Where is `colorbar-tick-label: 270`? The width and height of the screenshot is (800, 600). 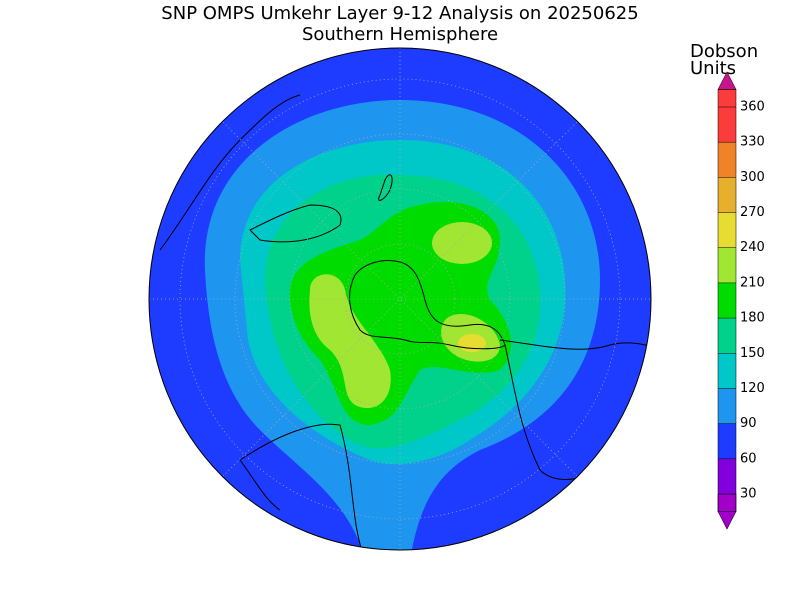 colorbar-tick-label: 270 is located at coordinates (752, 212).